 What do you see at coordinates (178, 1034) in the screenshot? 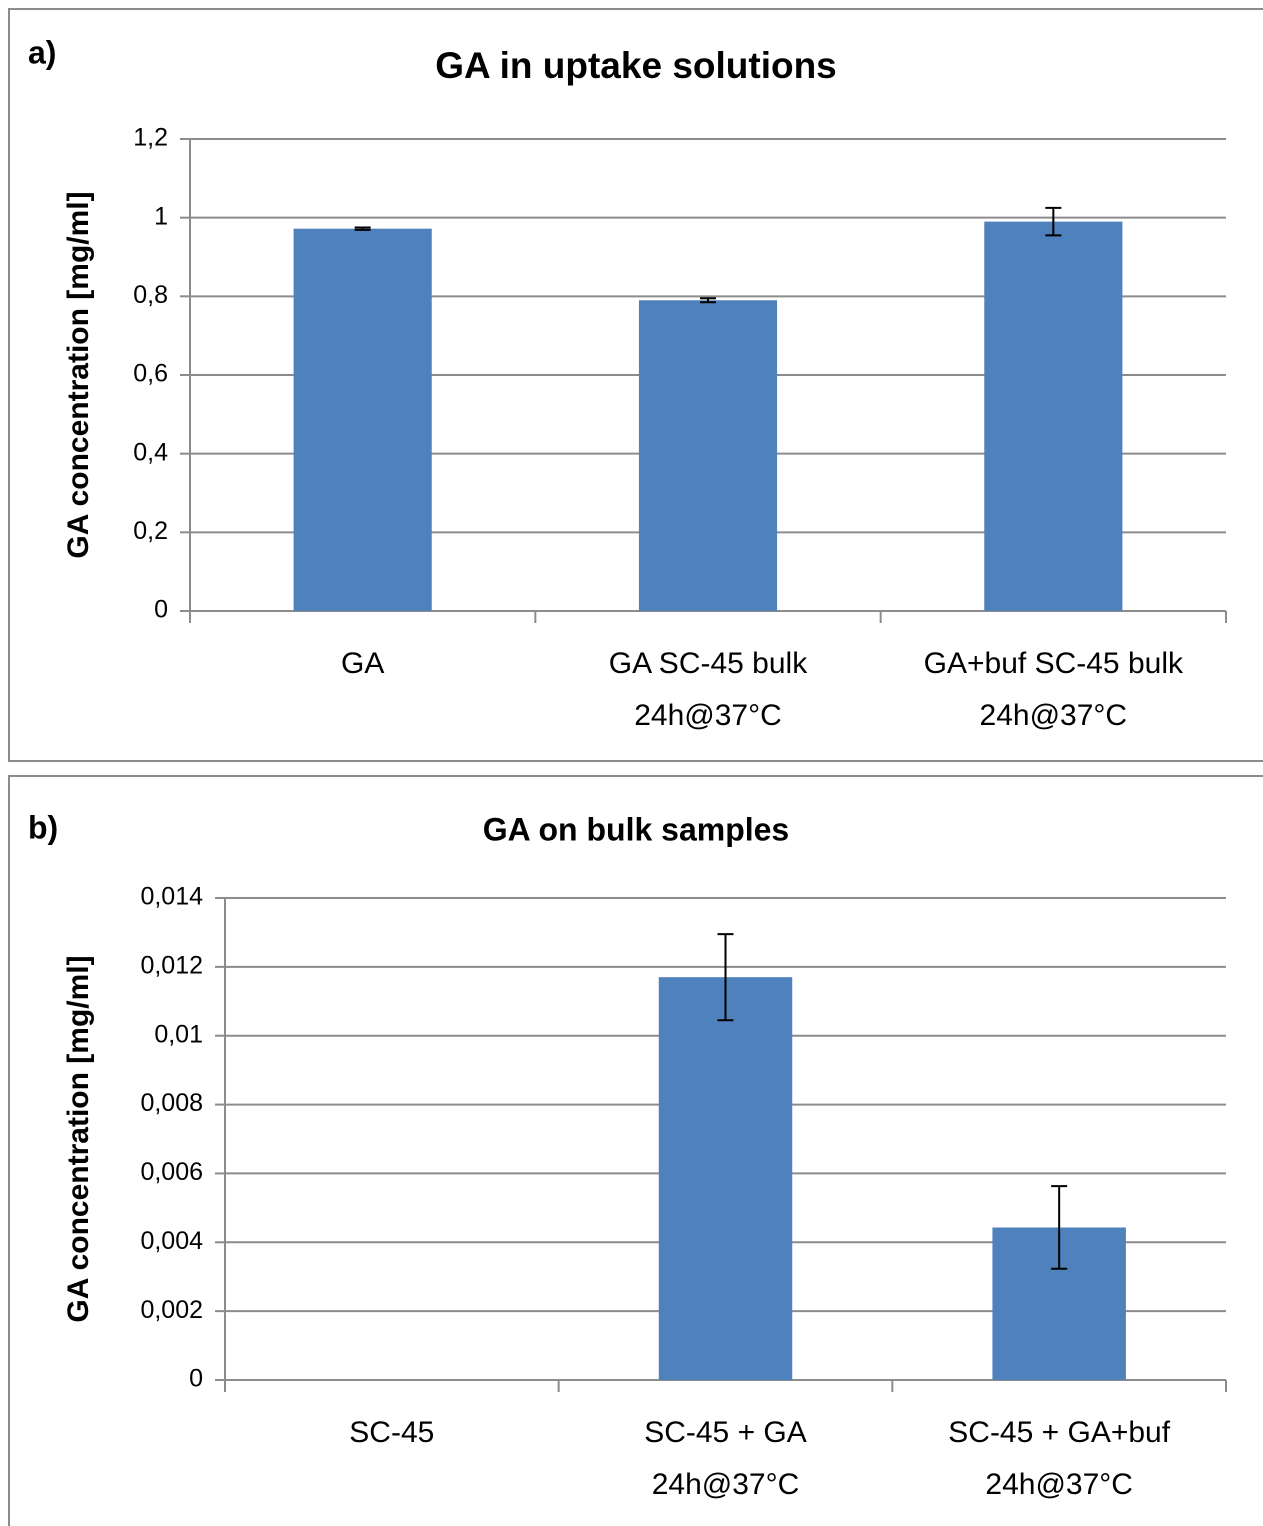
I see `y-tick-label: 0,01` at bounding box center [178, 1034].